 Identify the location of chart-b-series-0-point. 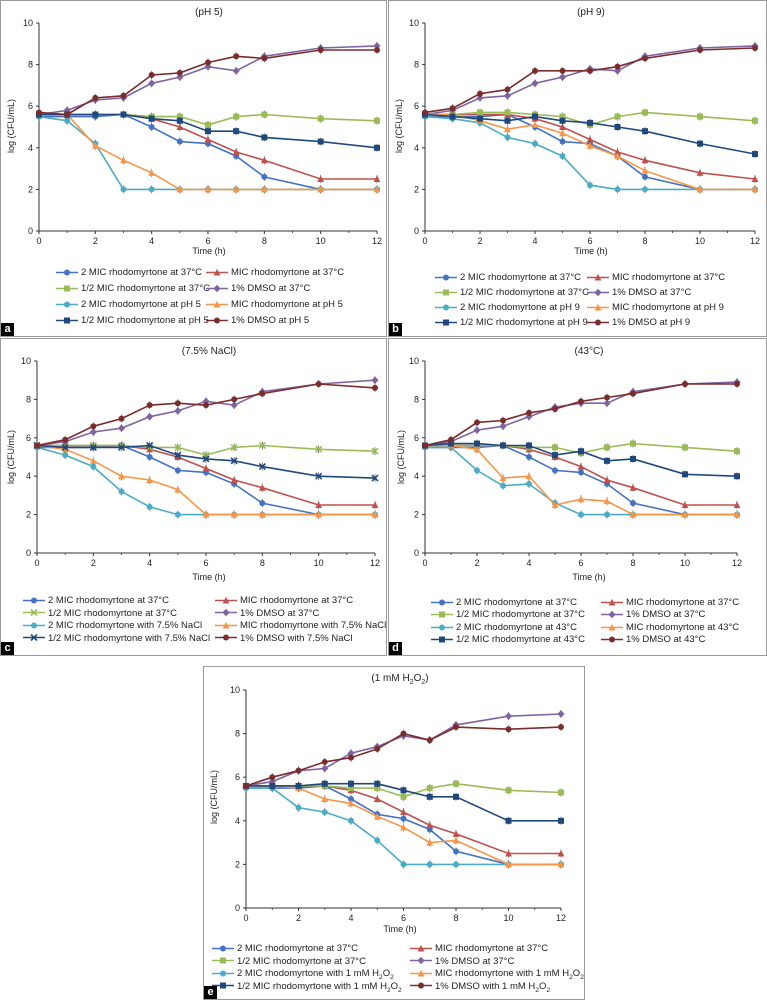
(562, 141).